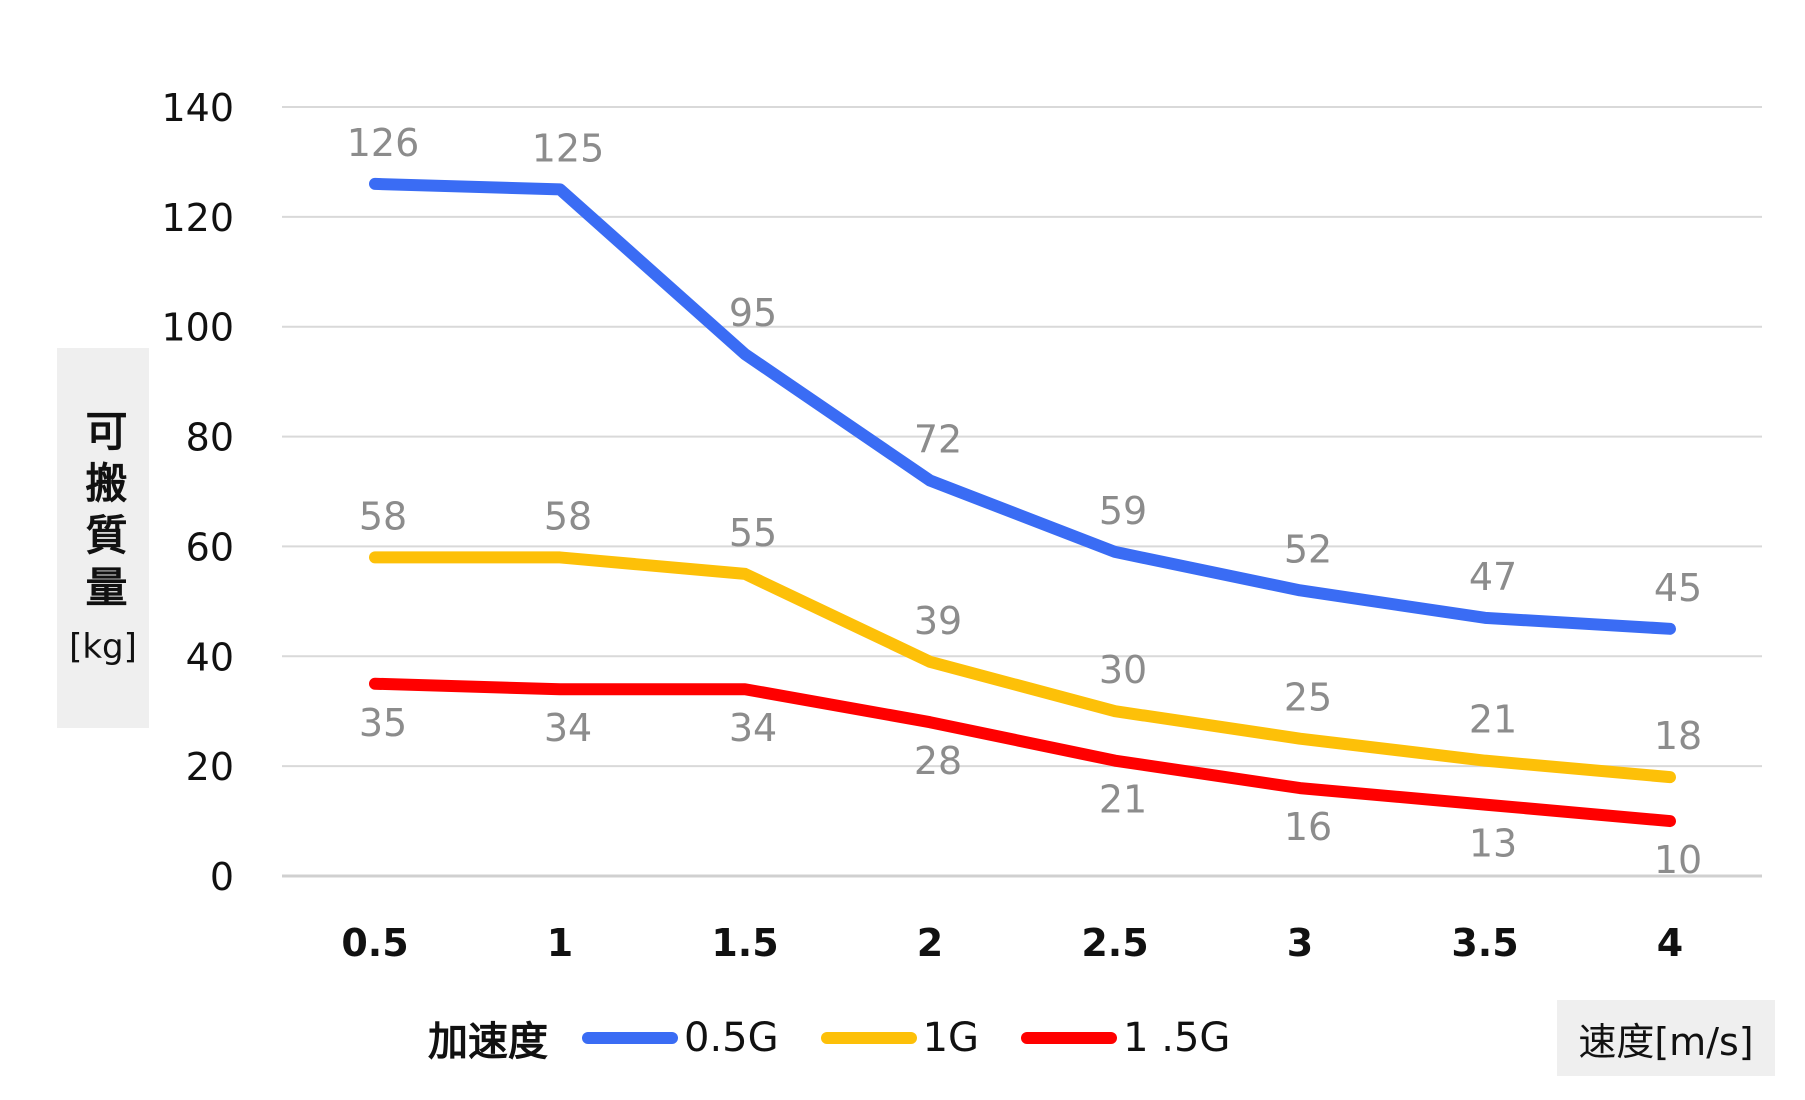 The image size is (1805, 1100). Describe the element at coordinates (383, 723) in the screenshot. I see `data-label: 35` at that location.